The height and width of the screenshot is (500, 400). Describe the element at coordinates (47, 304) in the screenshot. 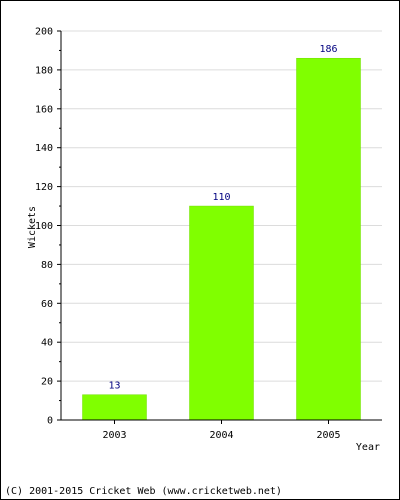

I see `y-tick-label: 60` at that location.